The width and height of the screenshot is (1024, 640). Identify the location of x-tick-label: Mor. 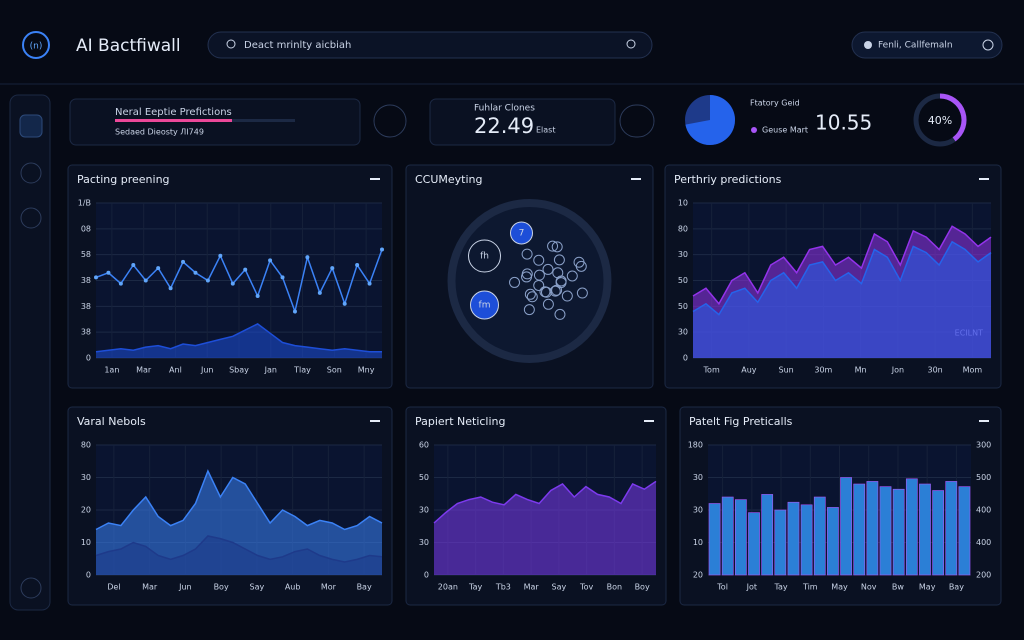
(329, 587).